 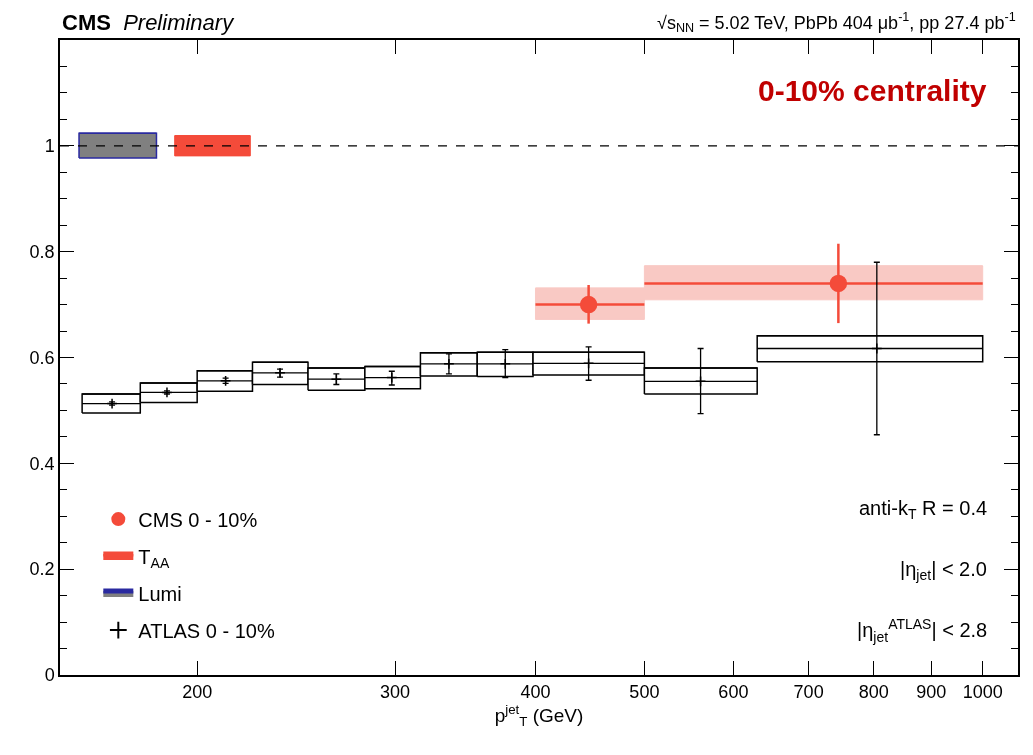 What do you see at coordinates (86, 22) in the screenshot?
I see `chart-title: CMS` at bounding box center [86, 22].